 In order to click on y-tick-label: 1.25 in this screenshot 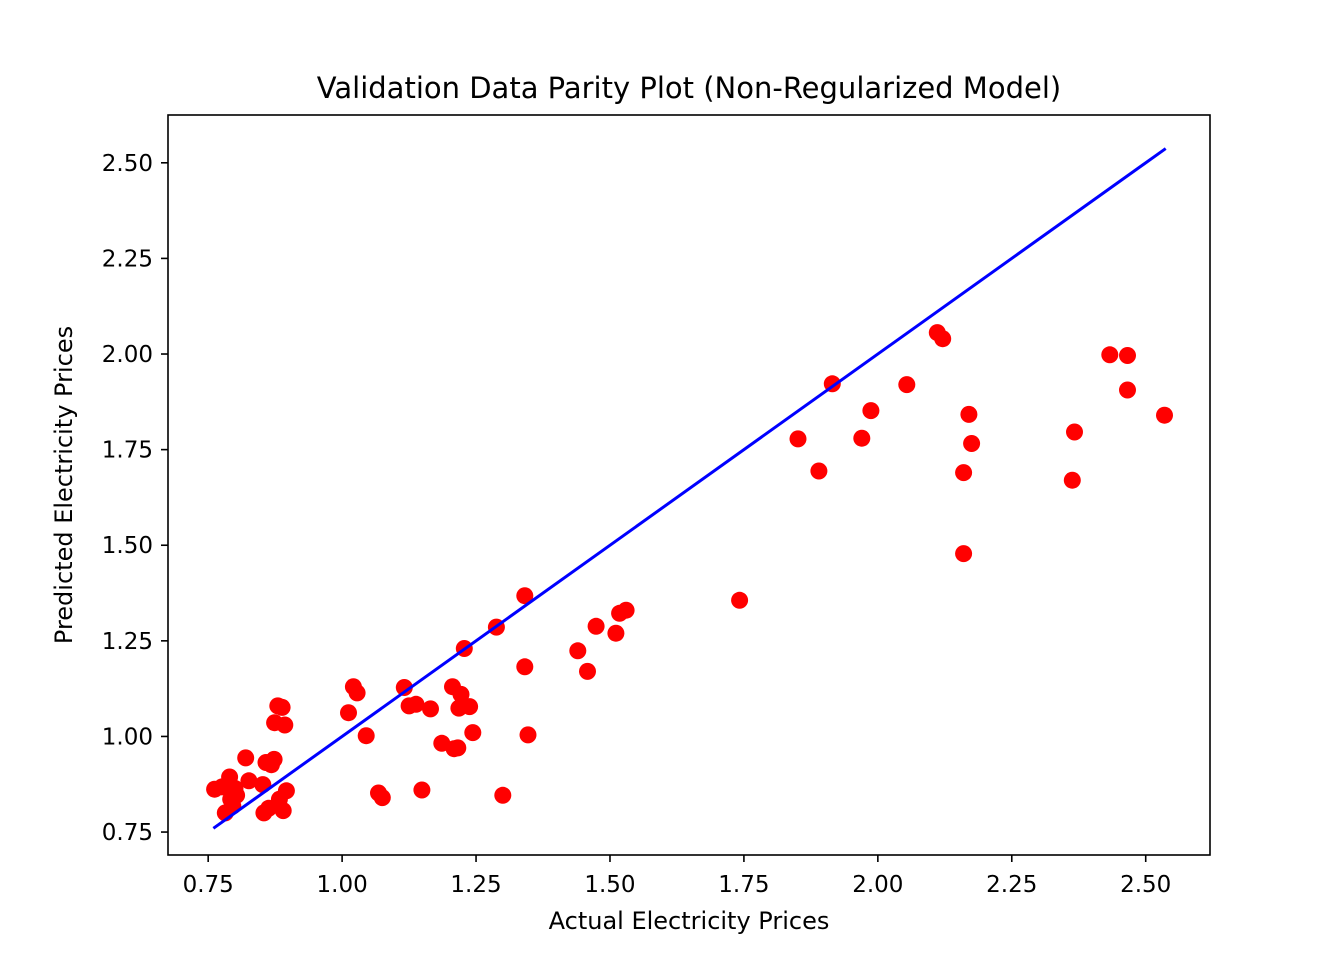, I will do `click(127, 642)`.